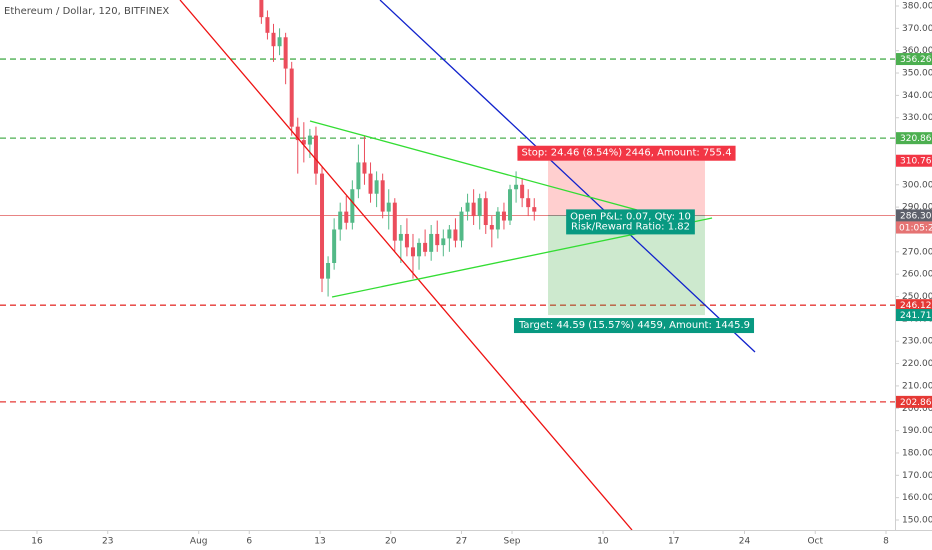 The width and height of the screenshot is (932, 550). I want to click on ratio-text: Risk/Reward Ratio: 1.82, so click(630, 226).